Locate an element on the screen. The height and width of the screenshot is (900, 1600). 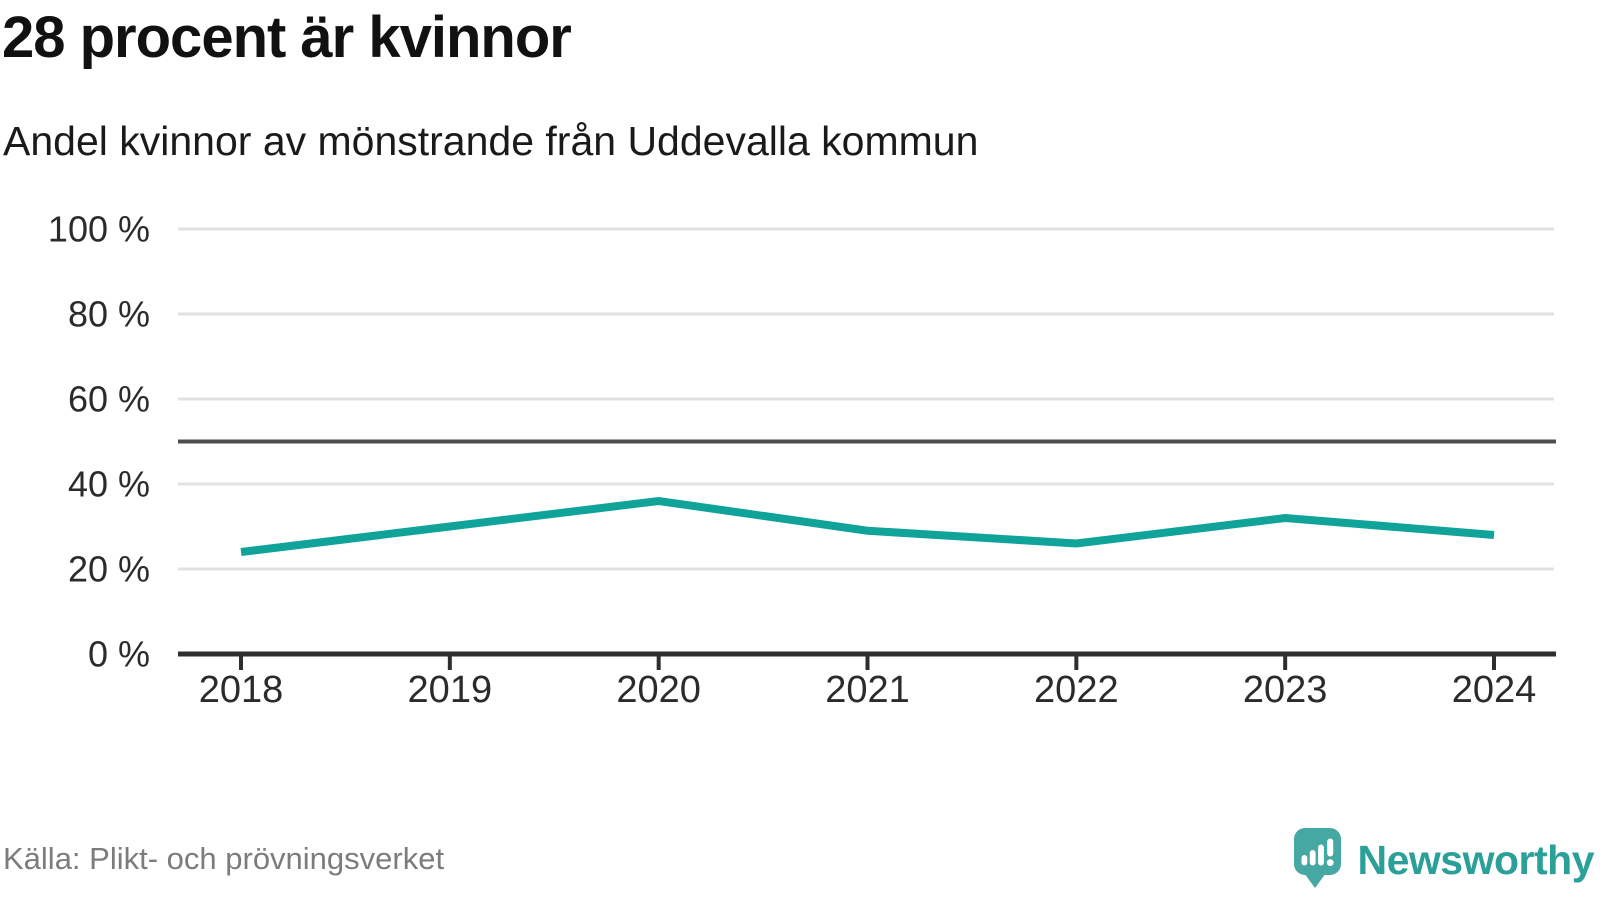
y-axis-tick-label: 60 % is located at coordinates (109, 399).